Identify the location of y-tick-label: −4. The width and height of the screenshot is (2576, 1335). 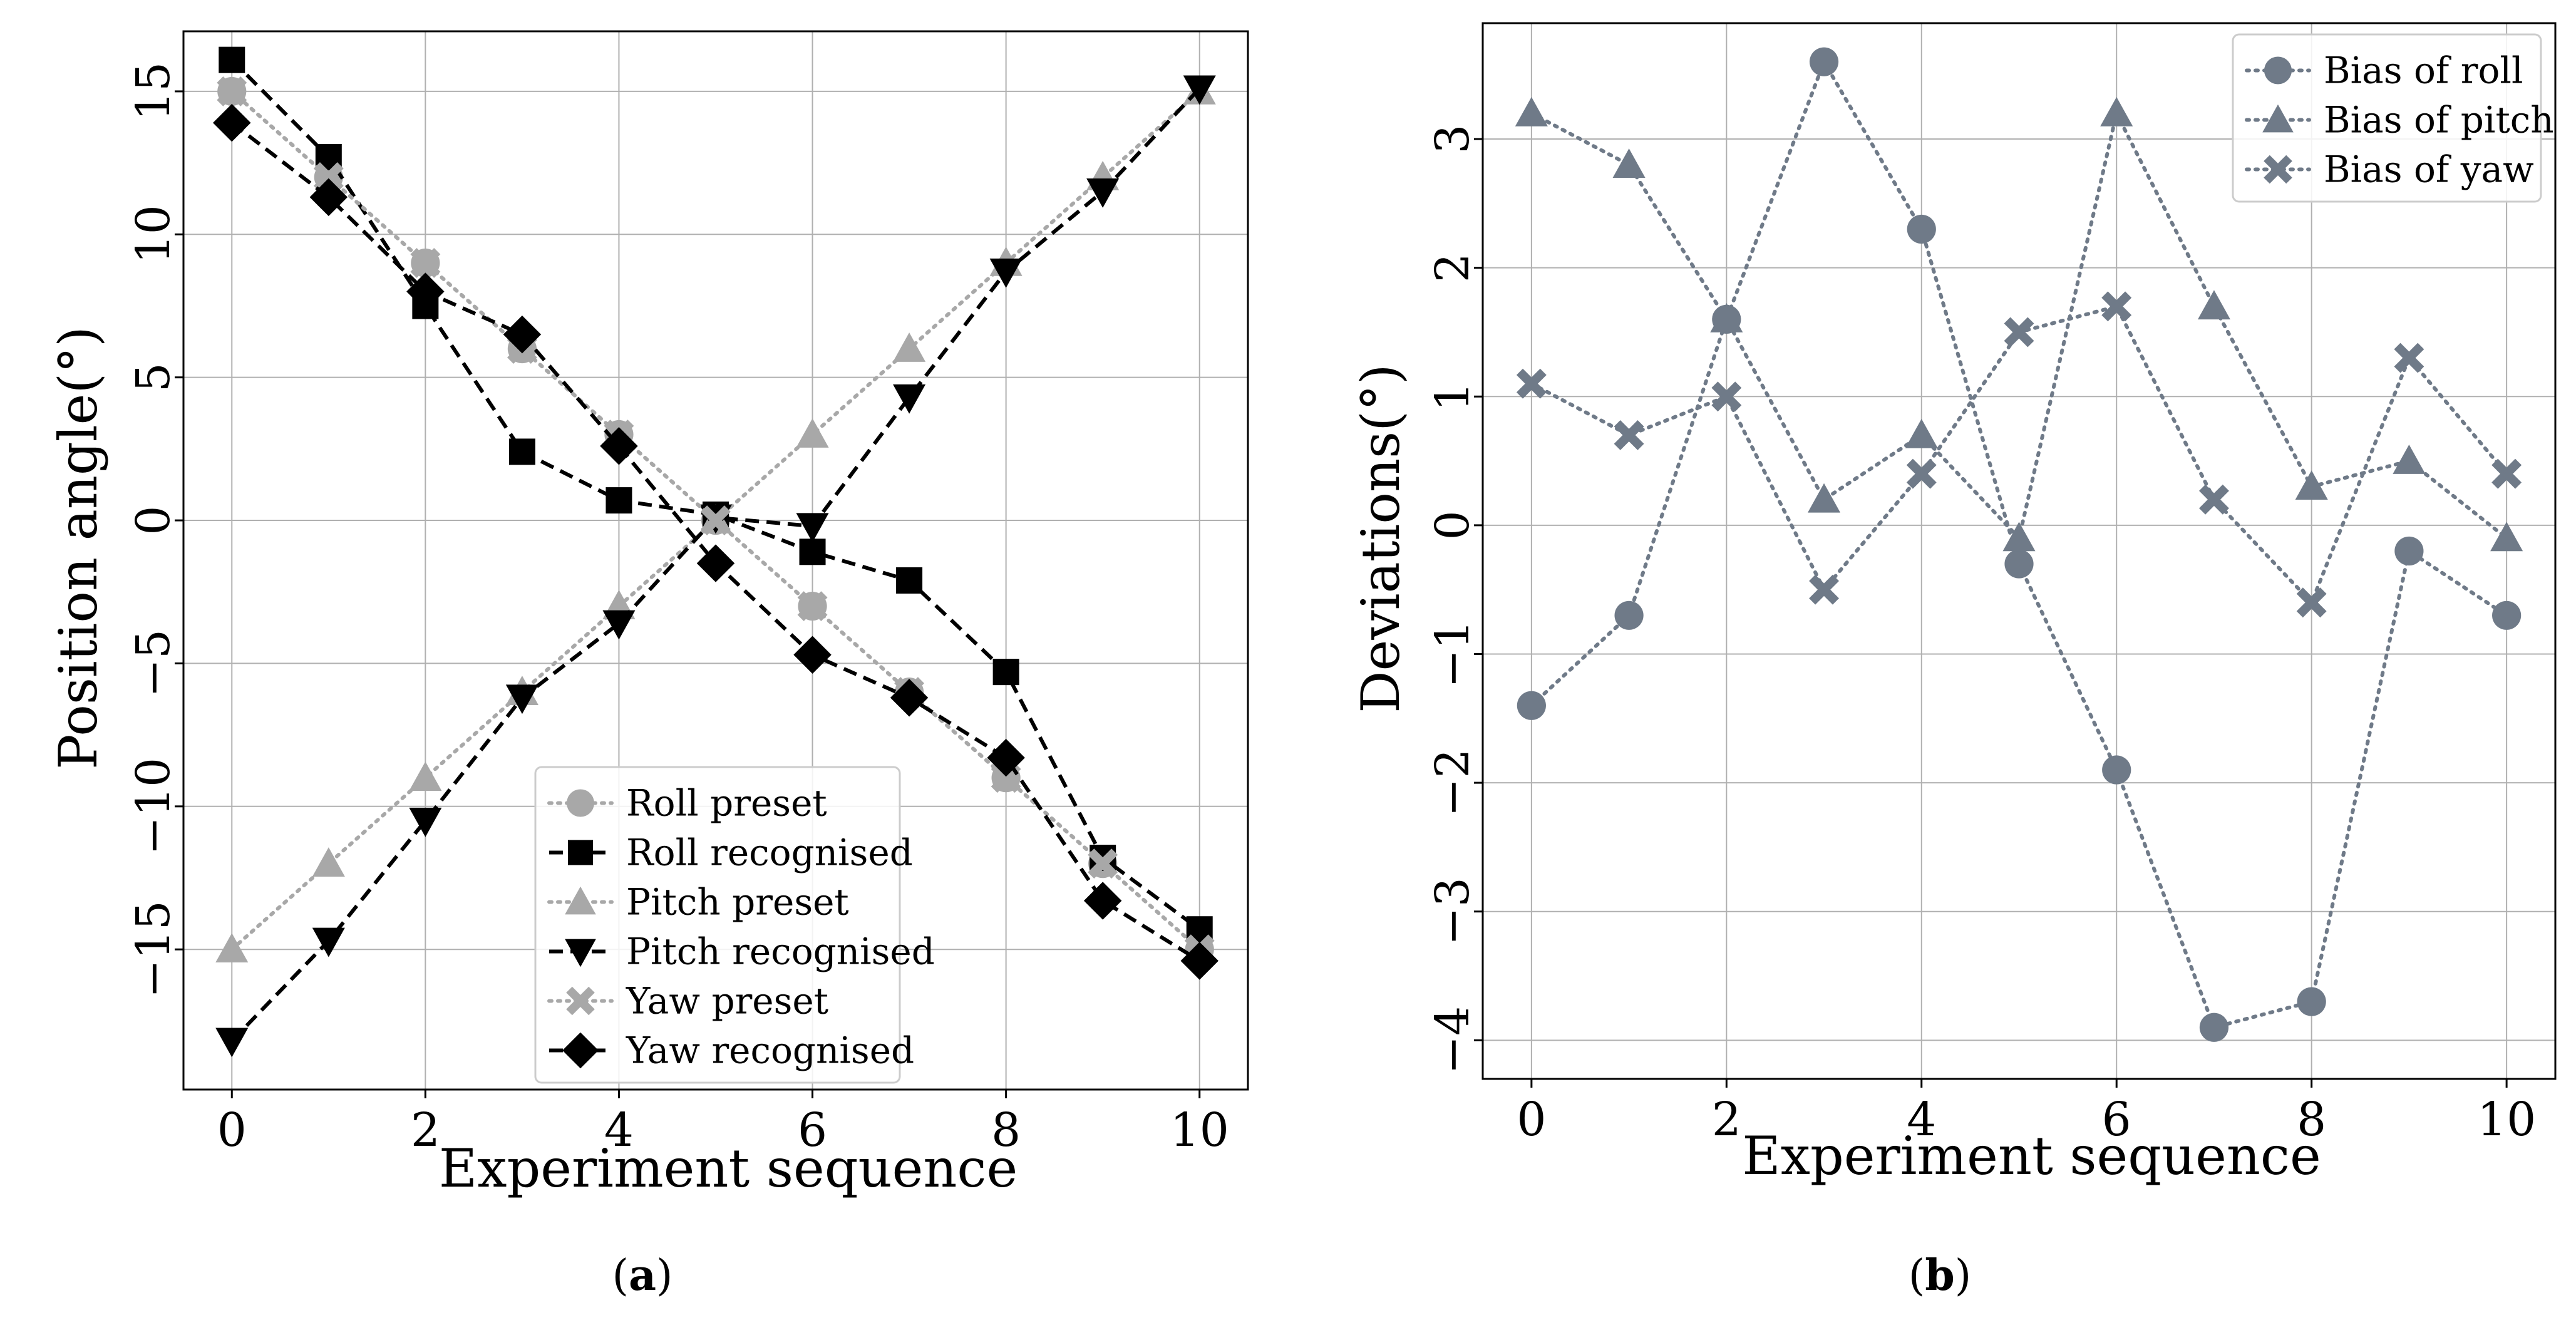
(1453, 1040).